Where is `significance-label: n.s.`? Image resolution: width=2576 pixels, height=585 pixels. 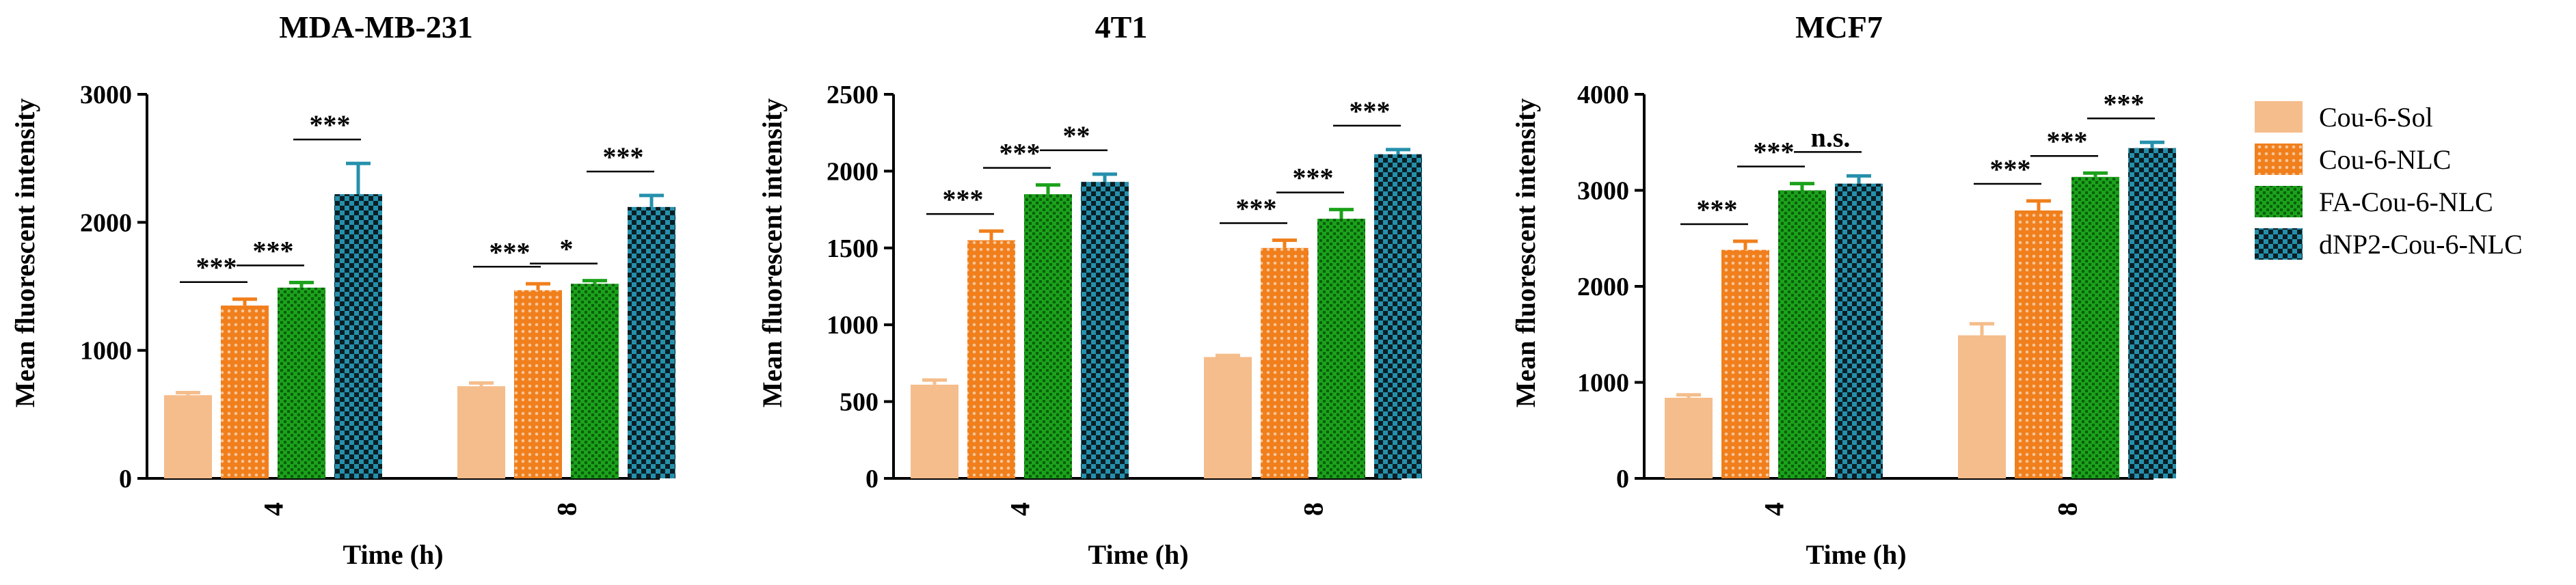 significance-label: n.s. is located at coordinates (1831, 137).